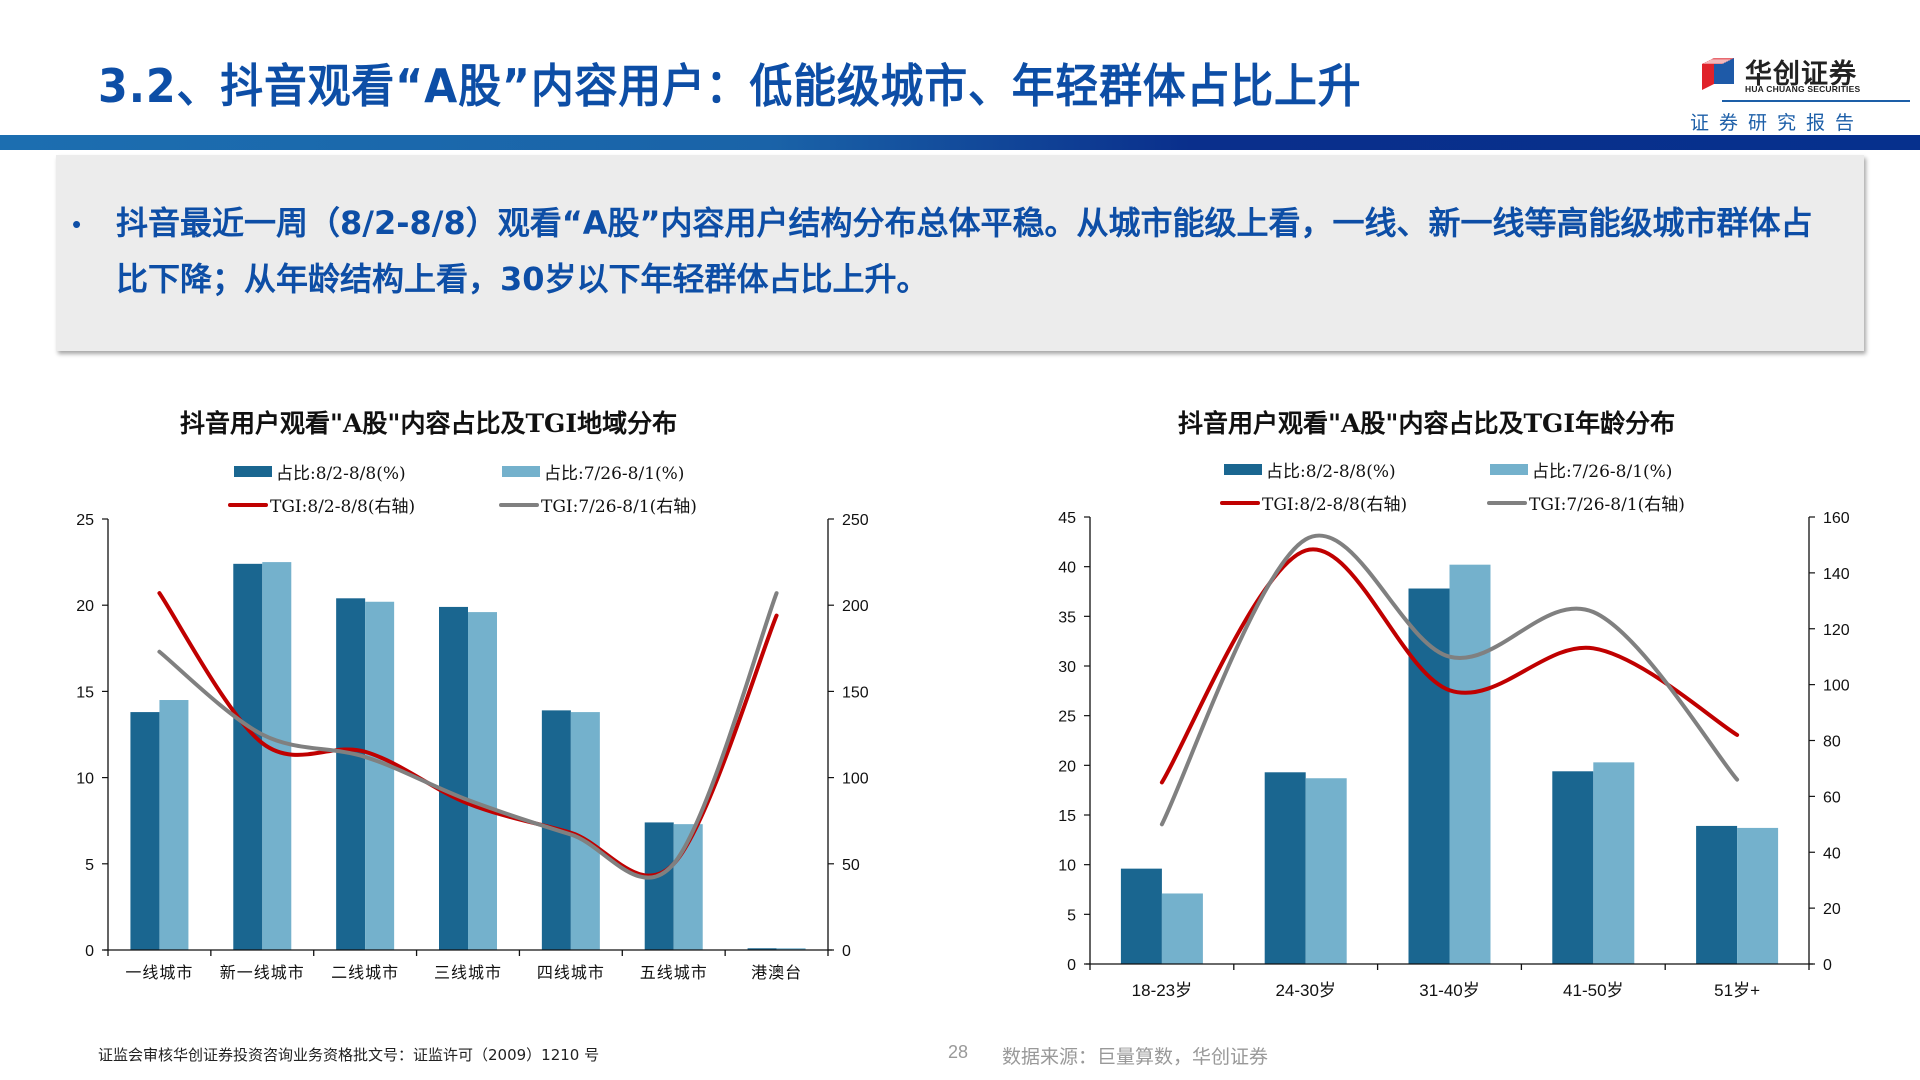 The image size is (1920, 1080). I want to click on y-tick-right: 150, so click(855, 692).